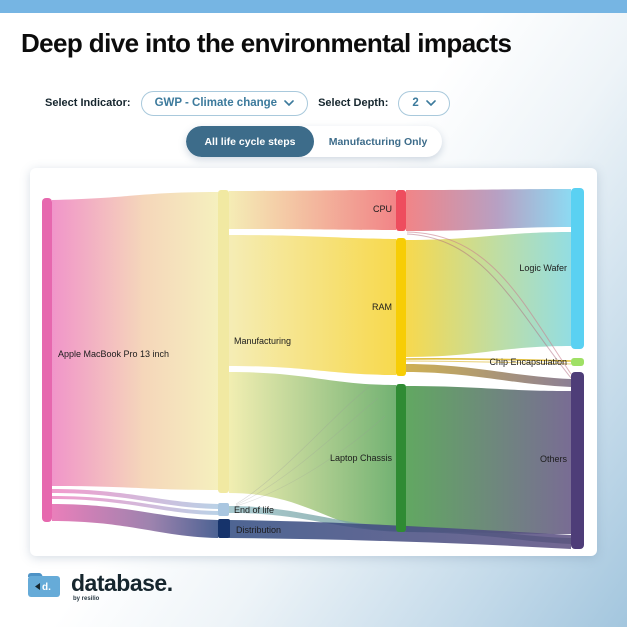  What do you see at coordinates (122, 583) in the screenshot?
I see `logo-name: database.` at bounding box center [122, 583].